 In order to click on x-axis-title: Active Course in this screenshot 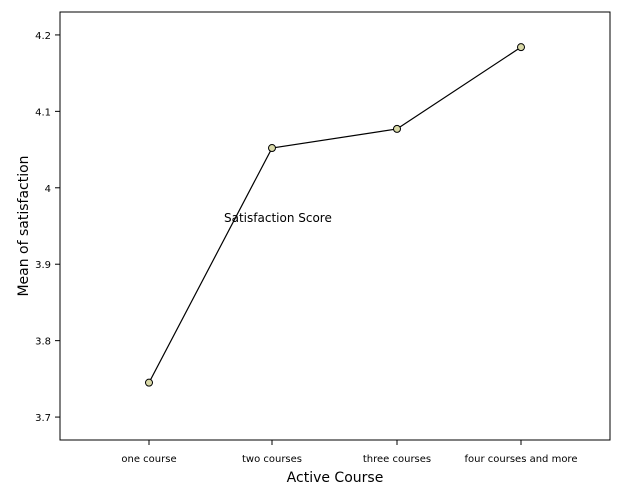, I will do `click(335, 478)`.